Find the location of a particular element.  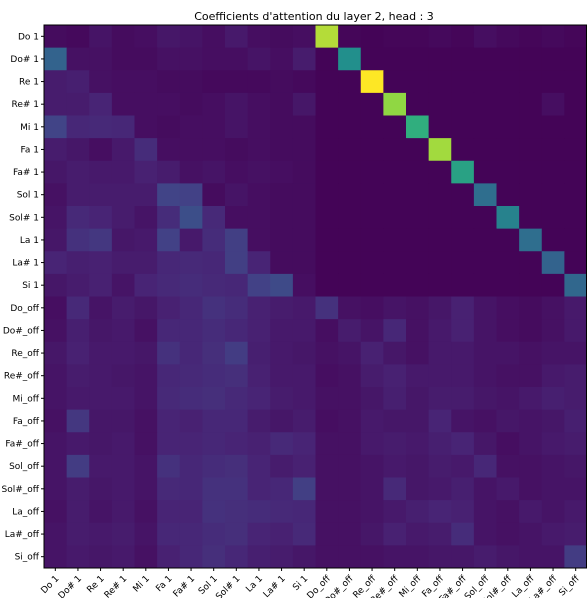

y-tick-label: Sol#_off is located at coordinates (21, 490).